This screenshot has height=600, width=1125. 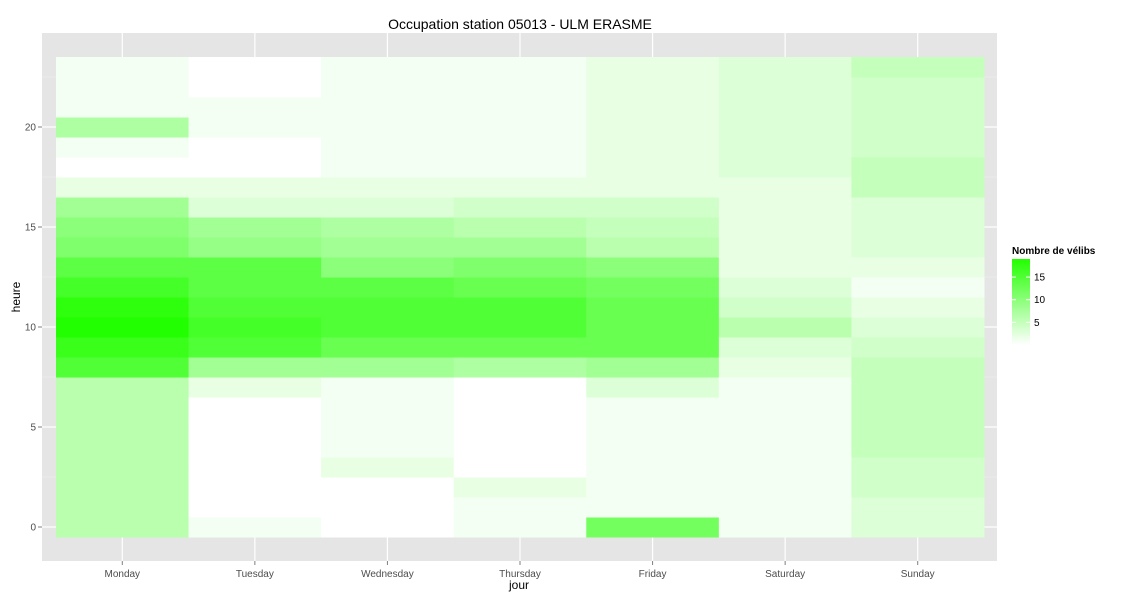 I want to click on heatmap-cell-sunday-h14, so click(x=918, y=247).